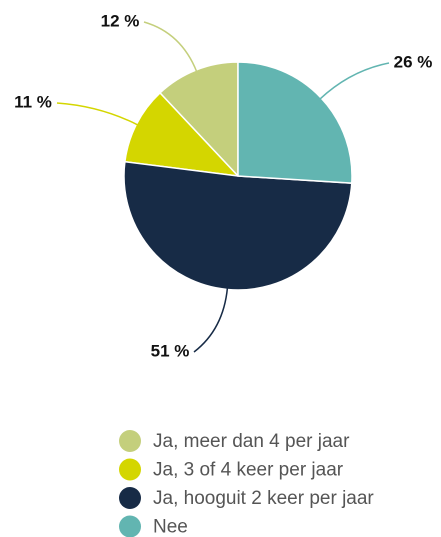 The height and width of the screenshot is (537, 441). I want to click on data-label: 11 %, so click(33, 101).